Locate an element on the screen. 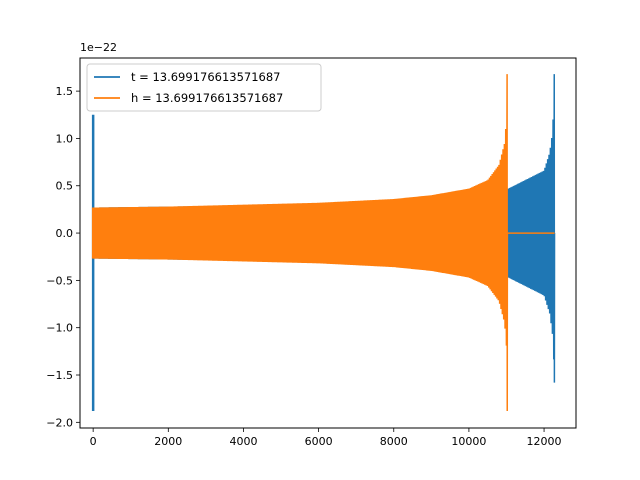 The height and width of the screenshot is (480, 640). x-tick-label: 0 is located at coordinates (93, 441).